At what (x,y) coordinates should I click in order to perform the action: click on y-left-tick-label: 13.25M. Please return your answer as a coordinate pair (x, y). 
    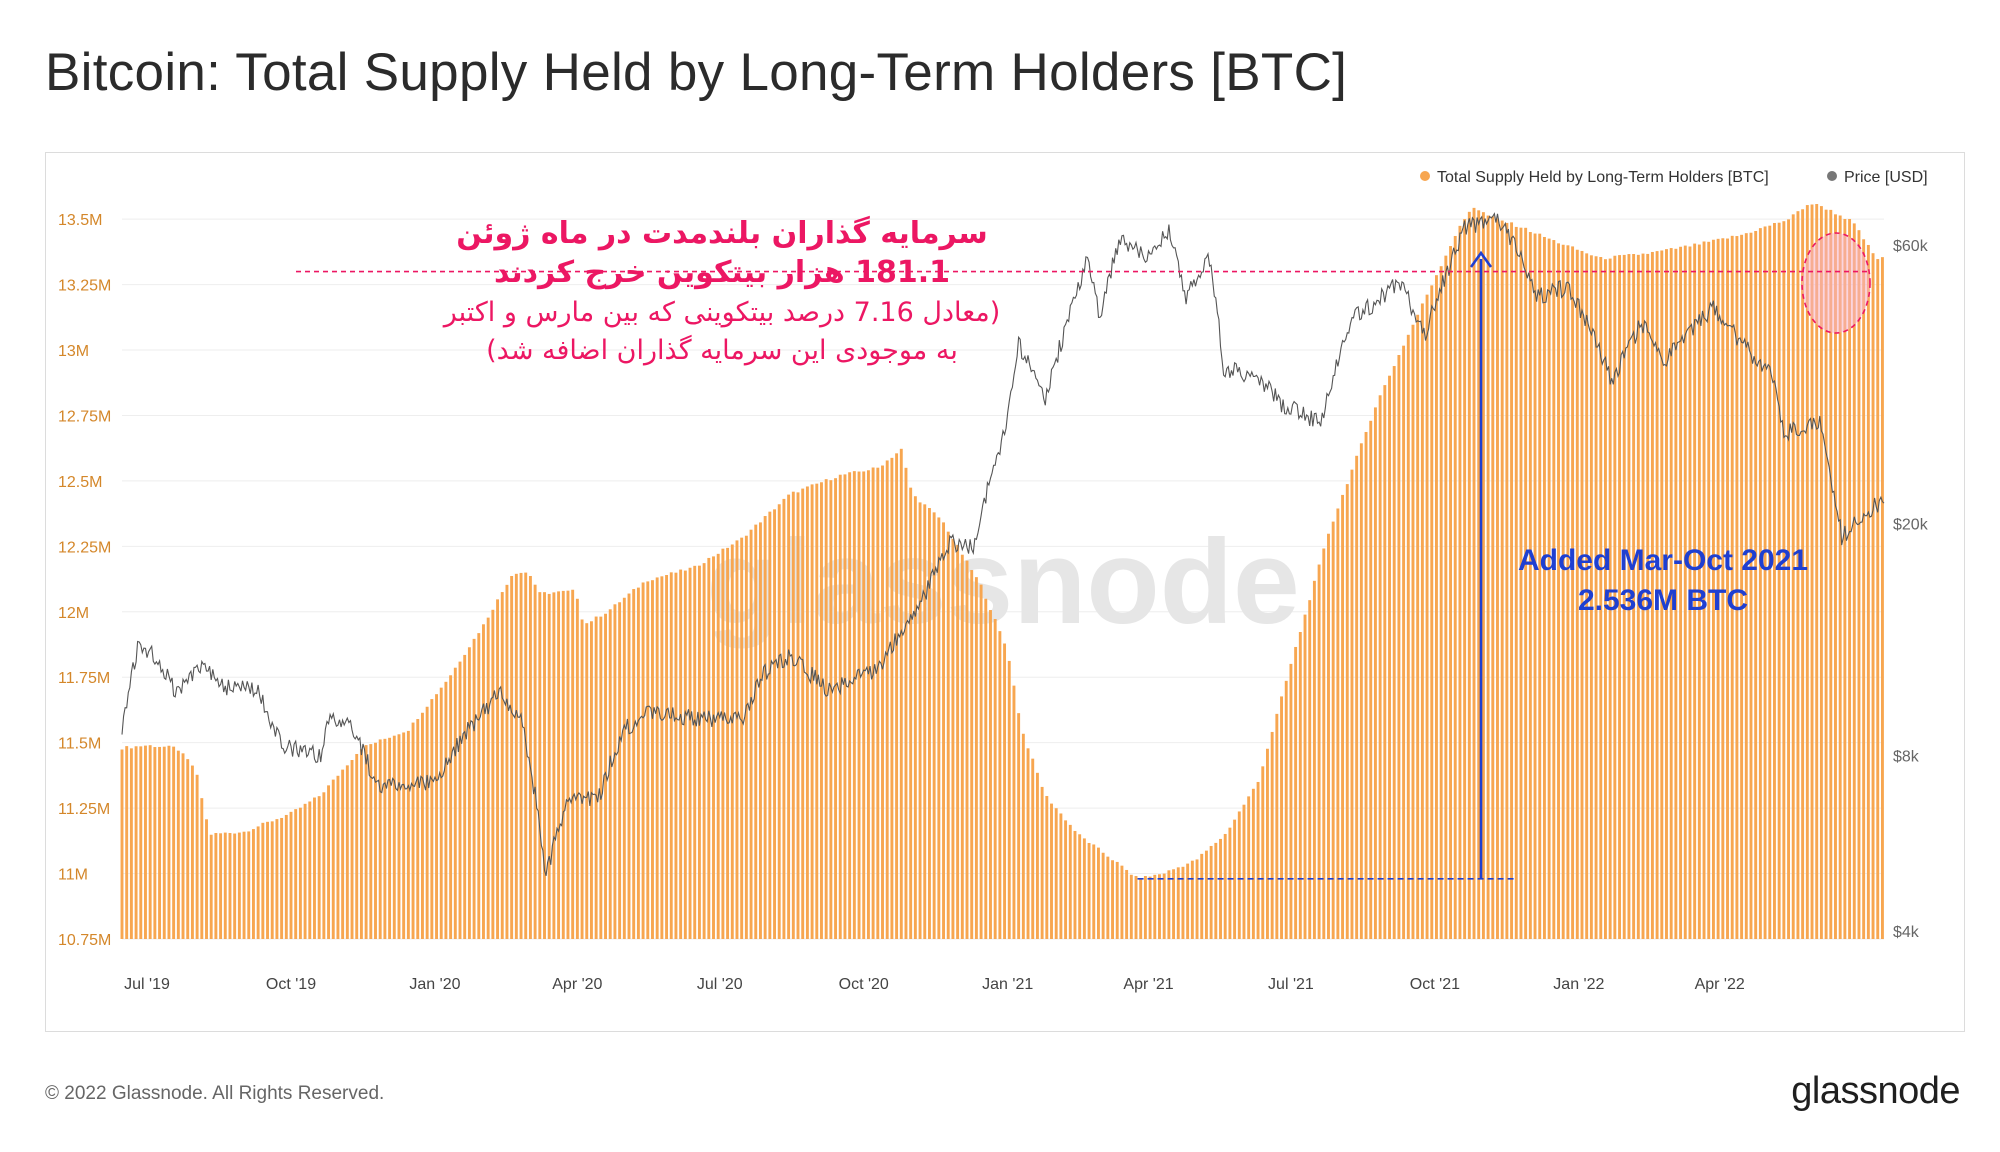
    Looking at the image, I should click on (84, 286).